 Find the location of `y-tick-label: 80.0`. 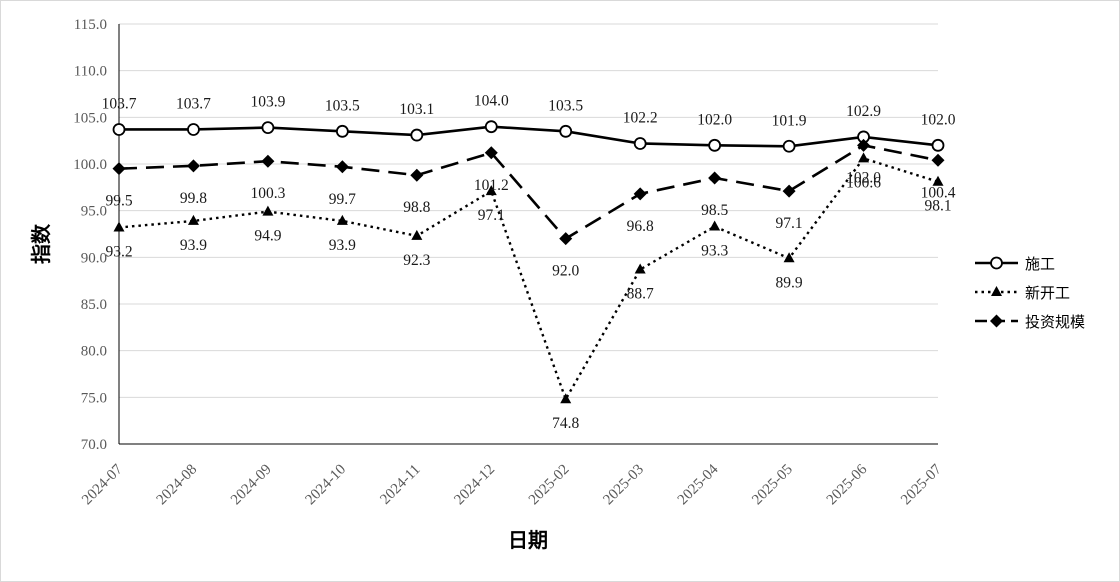

y-tick-label: 80.0 is located at coordinates (94, 352).